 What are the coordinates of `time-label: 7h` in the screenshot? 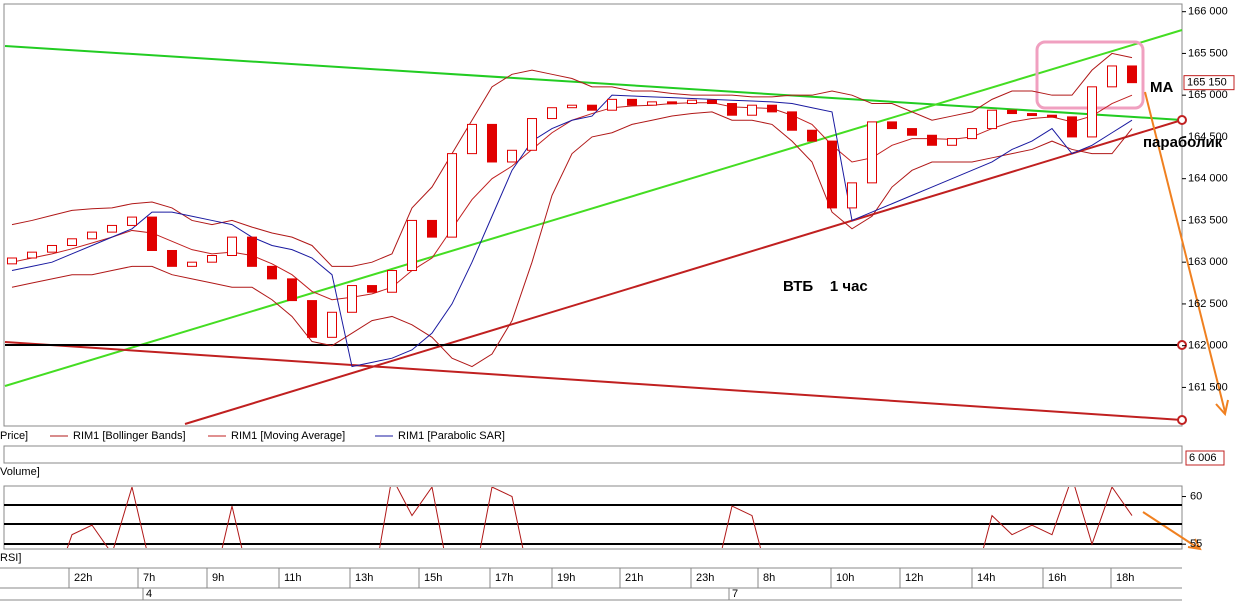 It's located at (149, 578).